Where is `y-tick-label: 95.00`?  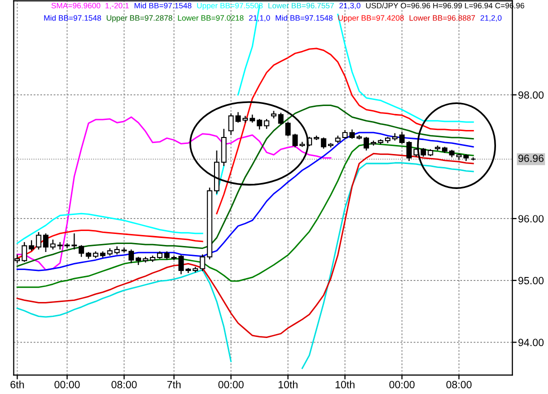 y-tick-label: 95.00 is located at coordinates (531, 280).